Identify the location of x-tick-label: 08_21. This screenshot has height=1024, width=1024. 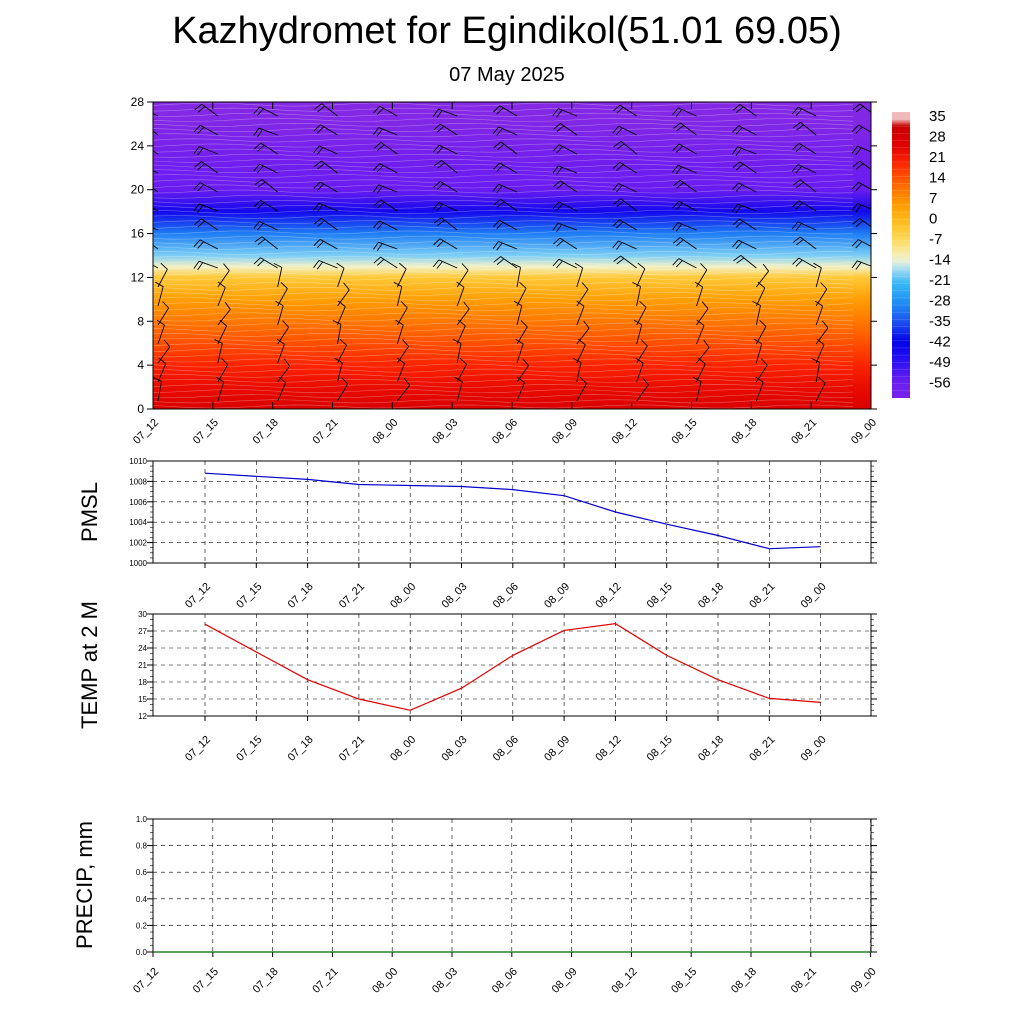
(804, 432).